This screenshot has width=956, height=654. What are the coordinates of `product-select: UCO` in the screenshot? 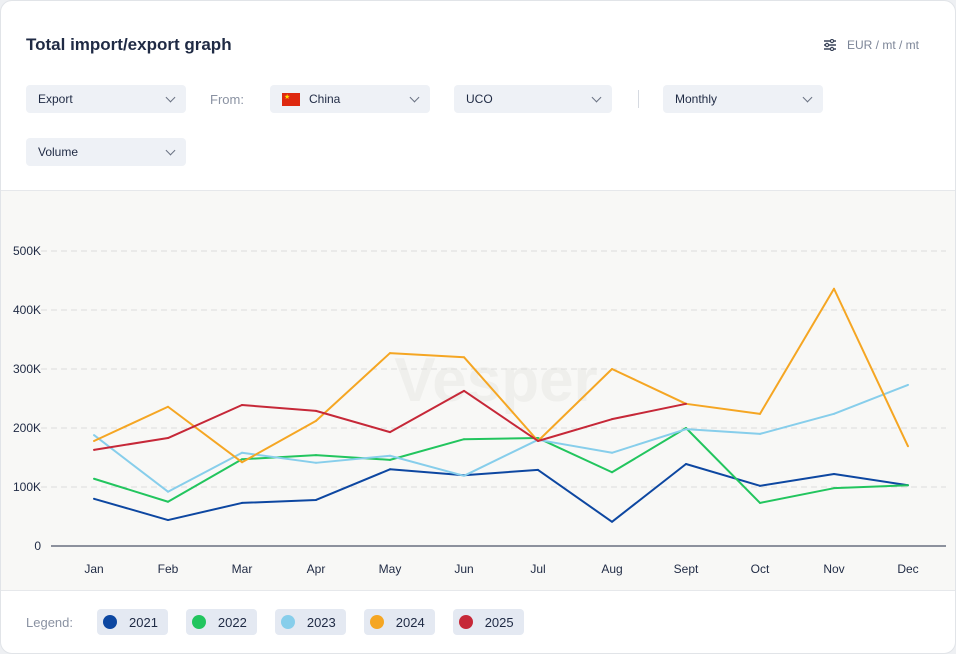 It's located at (533, 99).